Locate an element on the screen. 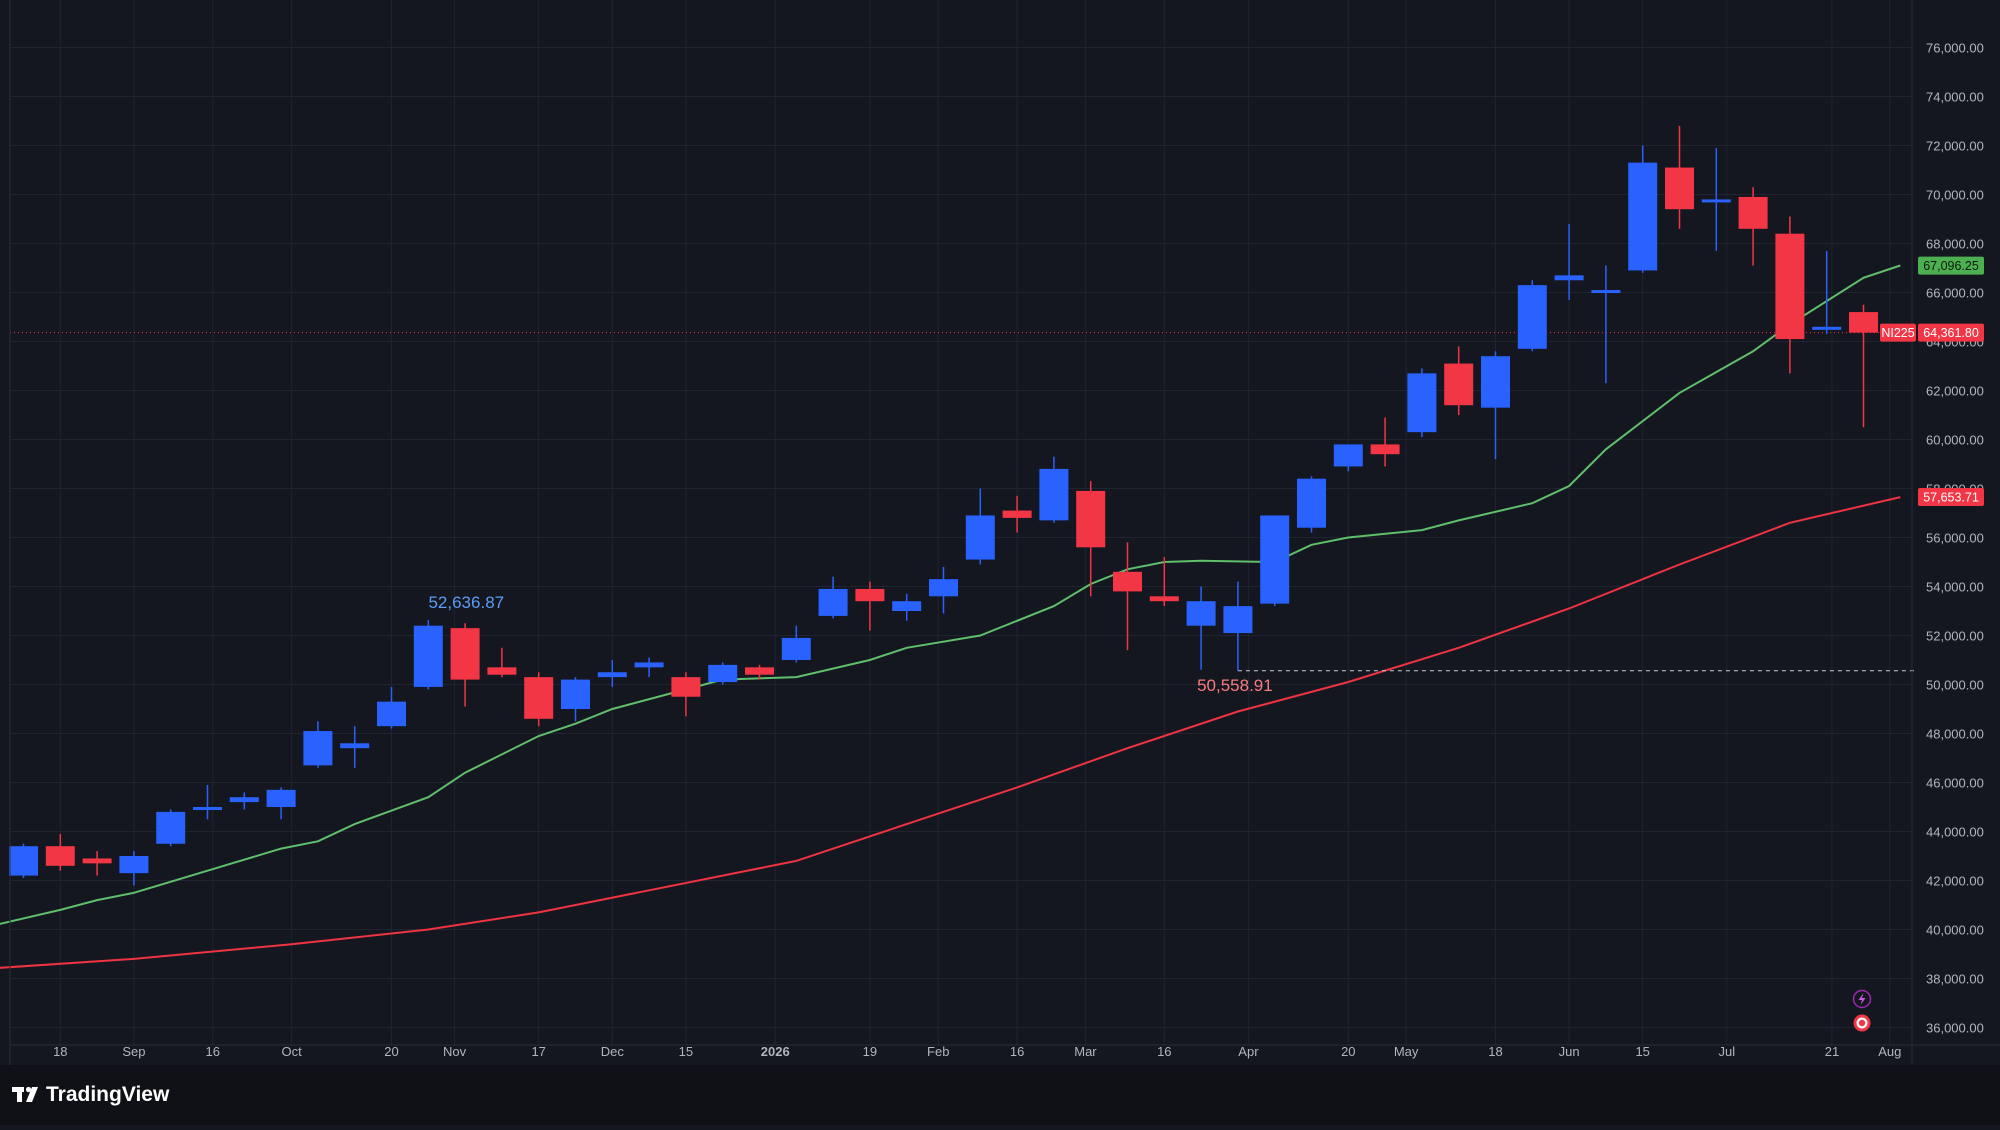 Image resolution: width=2000 pixels, height=1130 pixels. flash-icon-ring is located at coordinates (1862, 999).